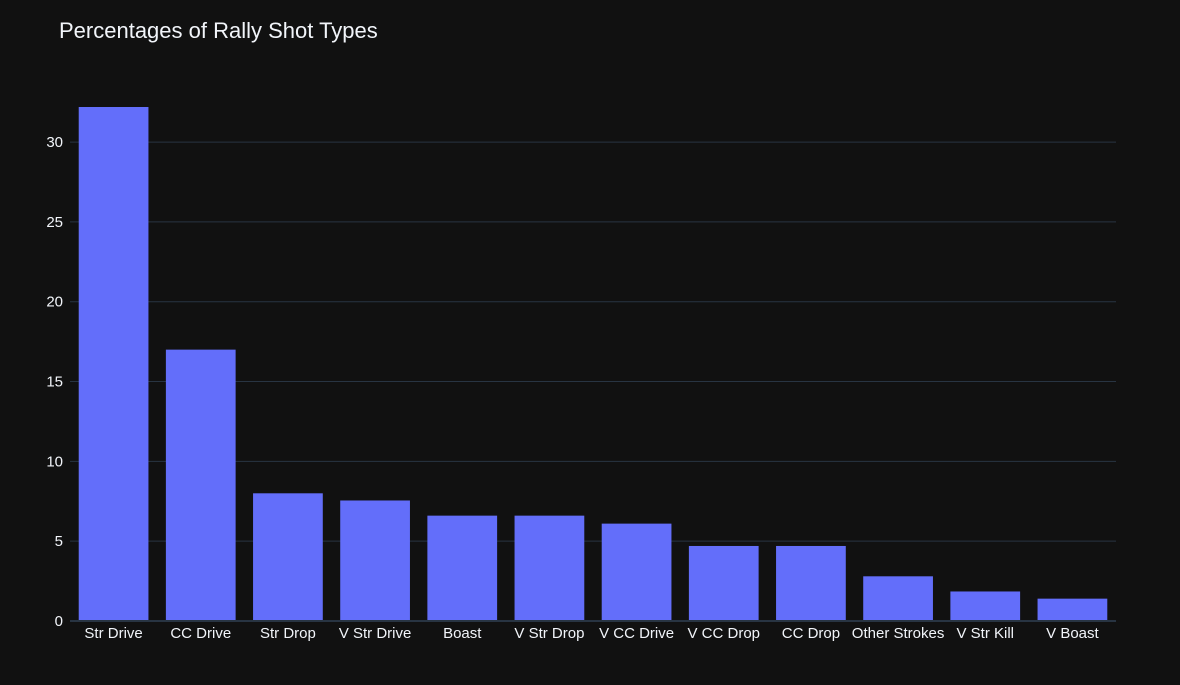 Image resolution: width=1180 pixels, height=685 pixels. What do you see at coordinates (985, 633) in the screenshot?
I see `x-tick-label: V Str Kill` at bounding box center [985, 633].